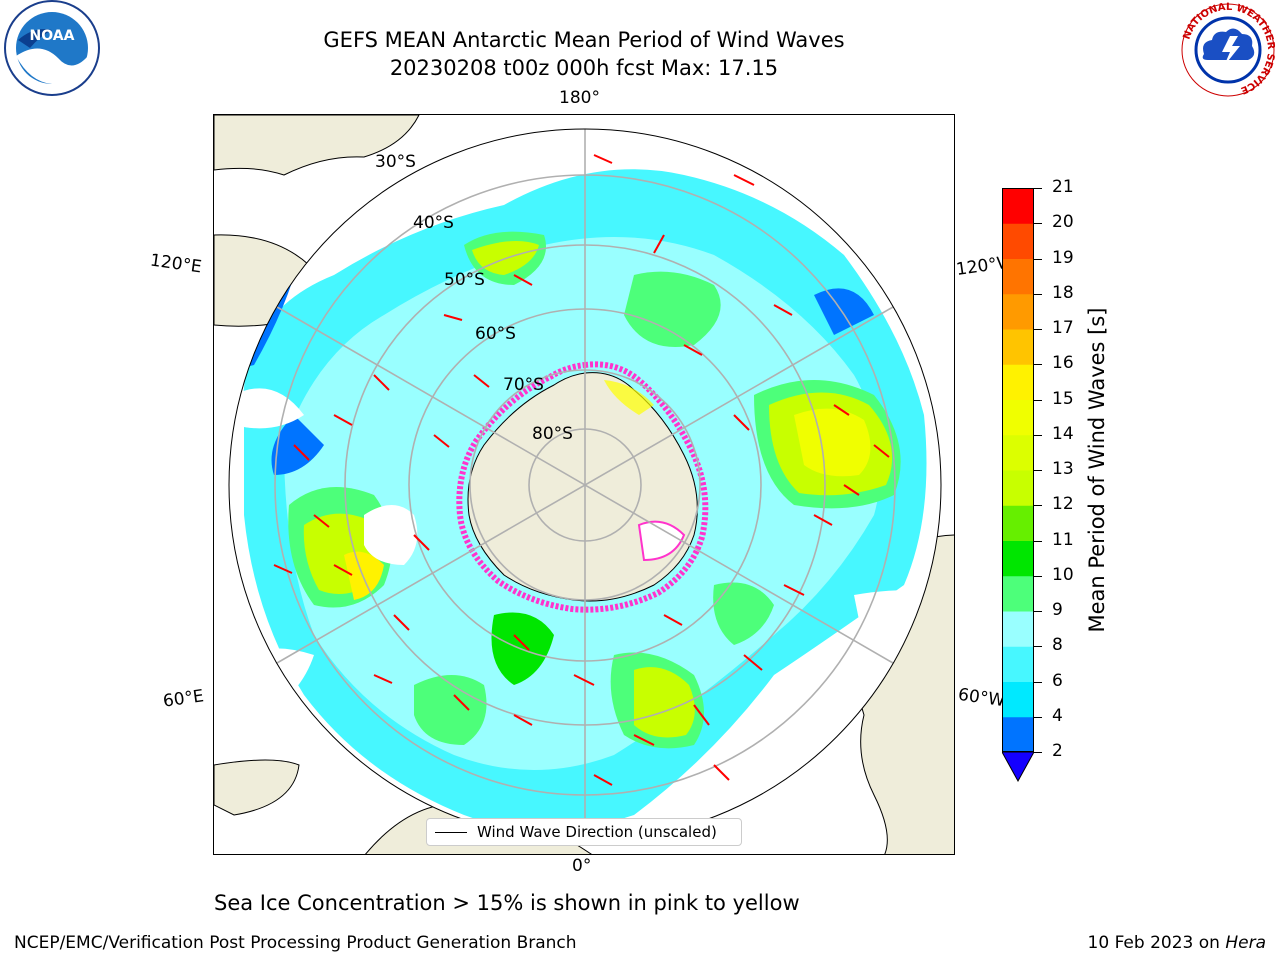 The image size is (1280, 960). I want to click on colorbar-tick-label: 11, so click(1063, 539).